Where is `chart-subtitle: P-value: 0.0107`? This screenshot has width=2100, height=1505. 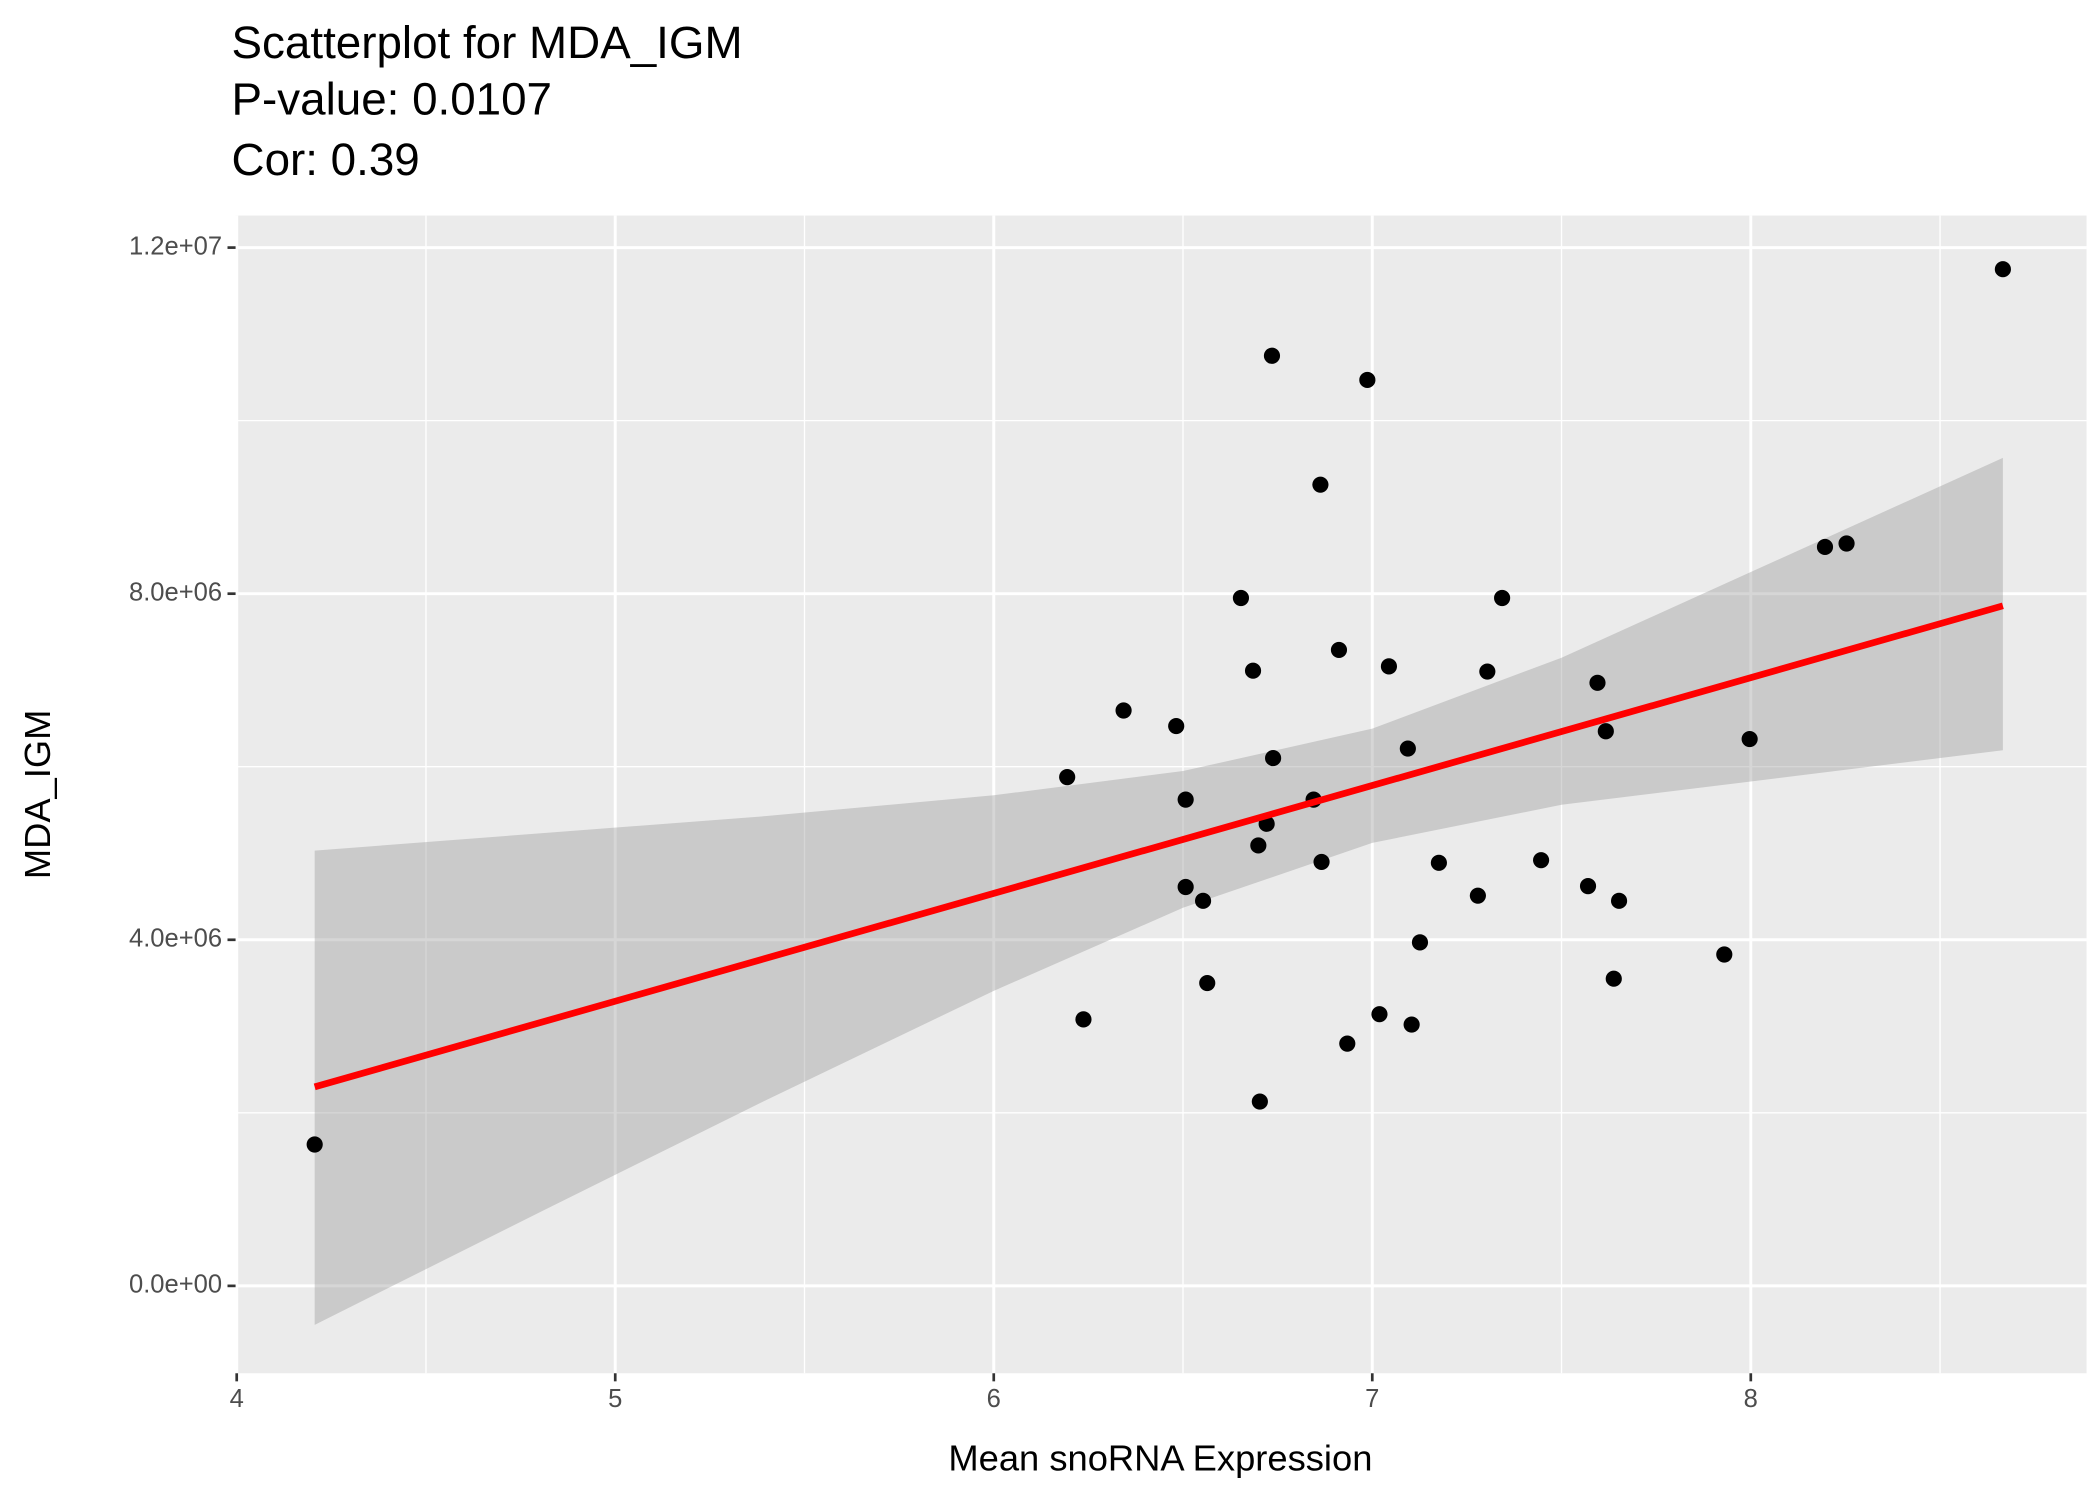
chart-subtitle: P-value: 0.0107 is located at coordinates (392, 99).